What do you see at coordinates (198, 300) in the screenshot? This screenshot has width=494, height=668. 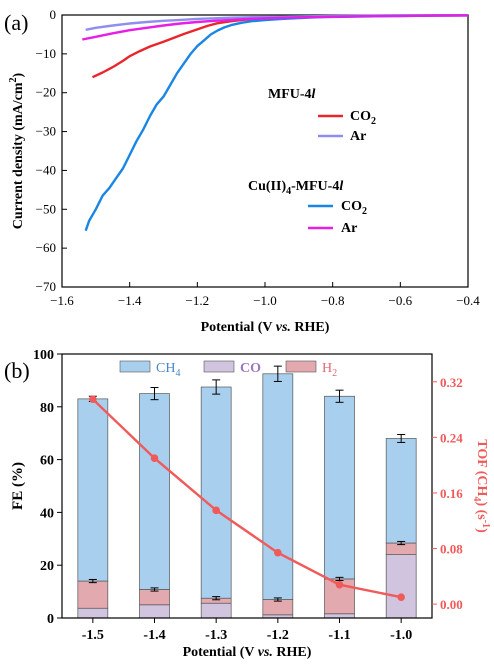 I see `x-tick-label-a: −1.2` at bounding box center [198, 300].